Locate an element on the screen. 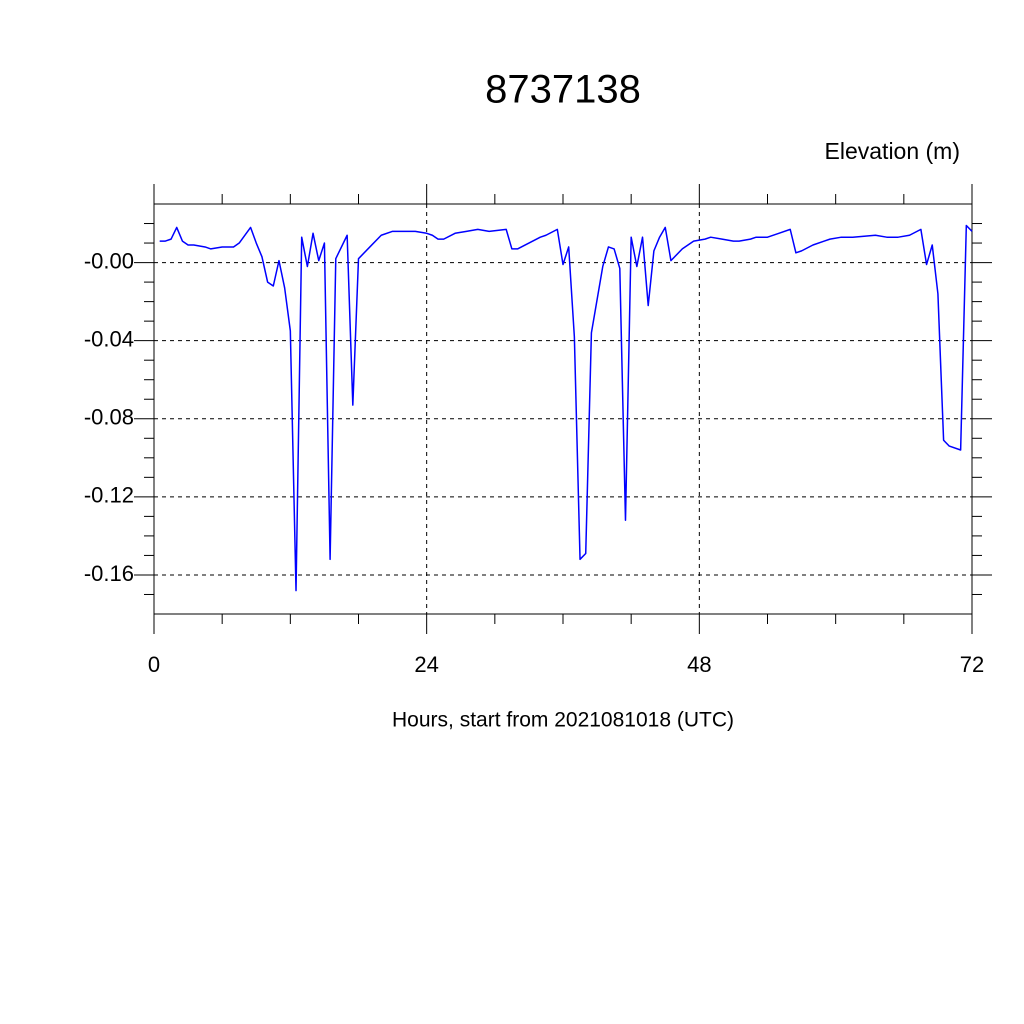  x-tick-label: 72 is located at coordinates (972, 664).